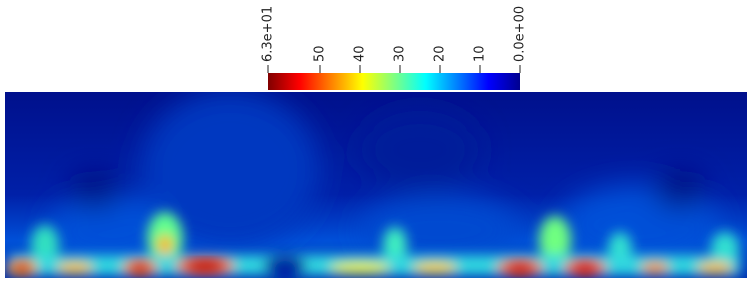  I want to click on tick-label: 6.3e+01, so click(268, 34).